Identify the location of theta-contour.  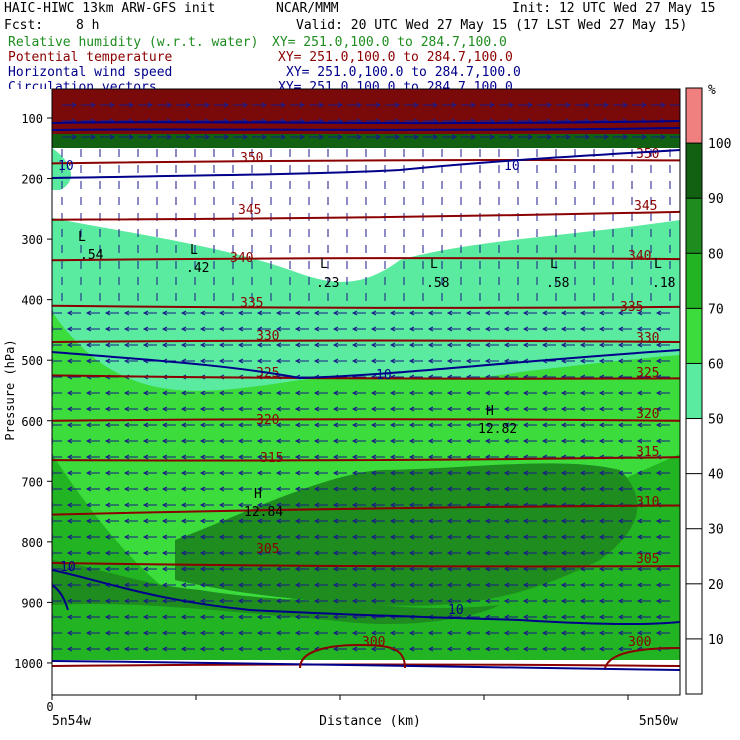
(366, 341).